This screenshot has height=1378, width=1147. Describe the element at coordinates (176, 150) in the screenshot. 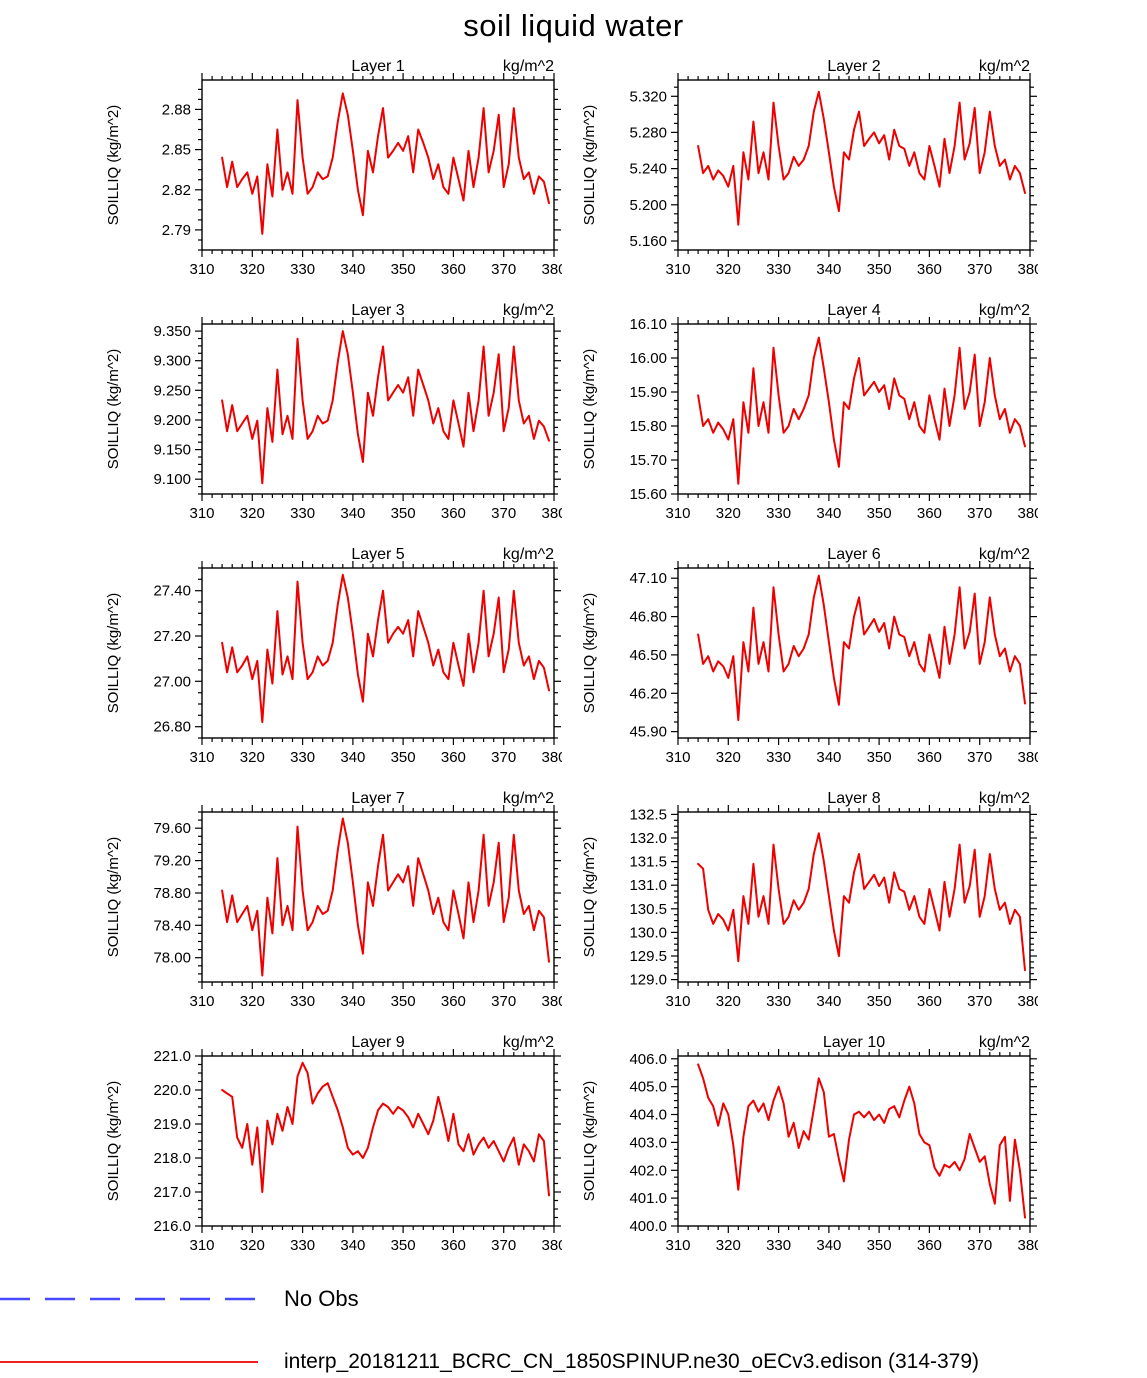

I see `y-tick-label: 2.85` at that location.